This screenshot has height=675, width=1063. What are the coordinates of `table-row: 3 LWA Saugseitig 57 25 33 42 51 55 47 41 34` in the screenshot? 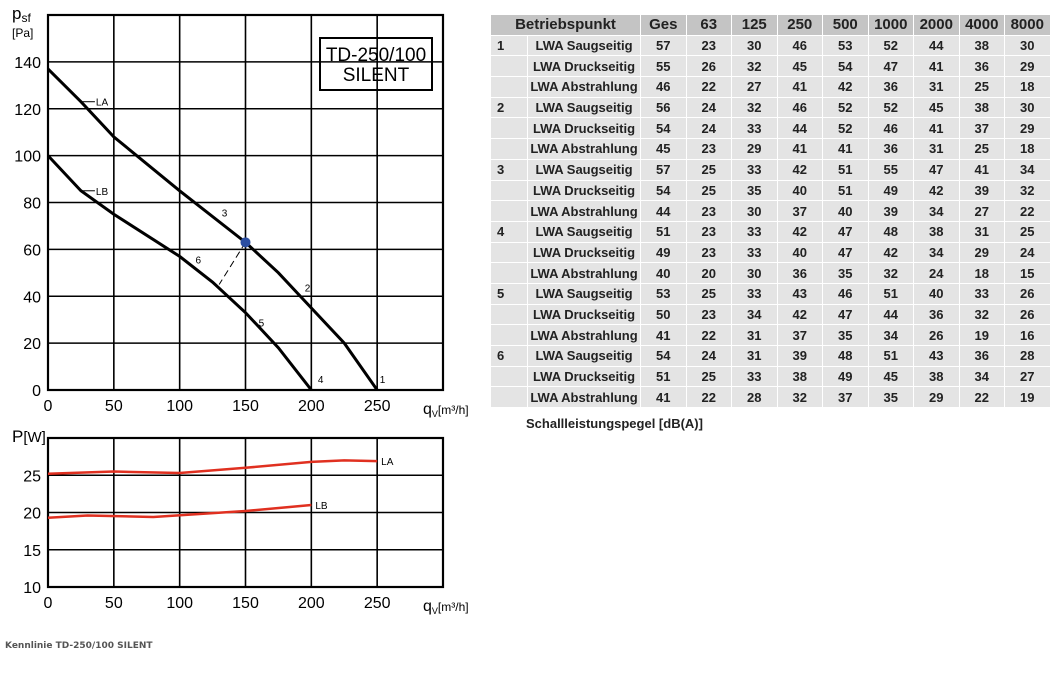 It's located at (770, 169).